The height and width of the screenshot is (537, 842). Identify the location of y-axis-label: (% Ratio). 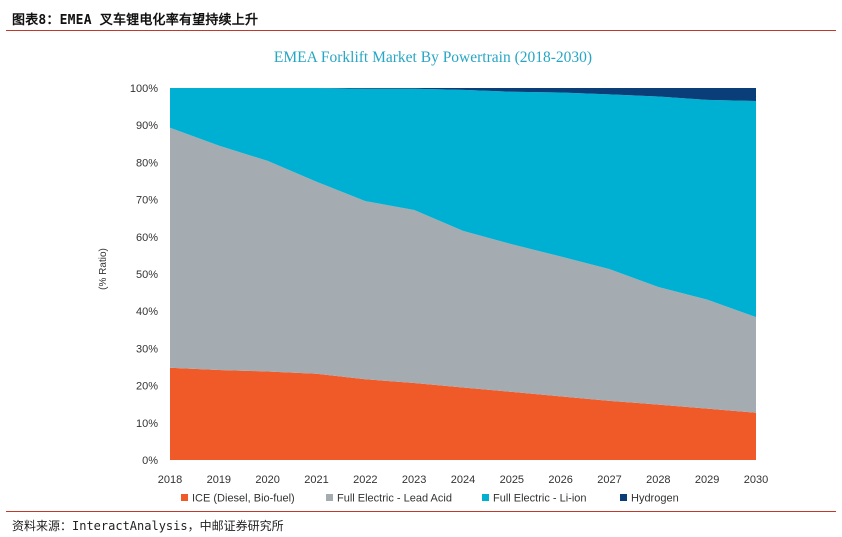
(103, 269).